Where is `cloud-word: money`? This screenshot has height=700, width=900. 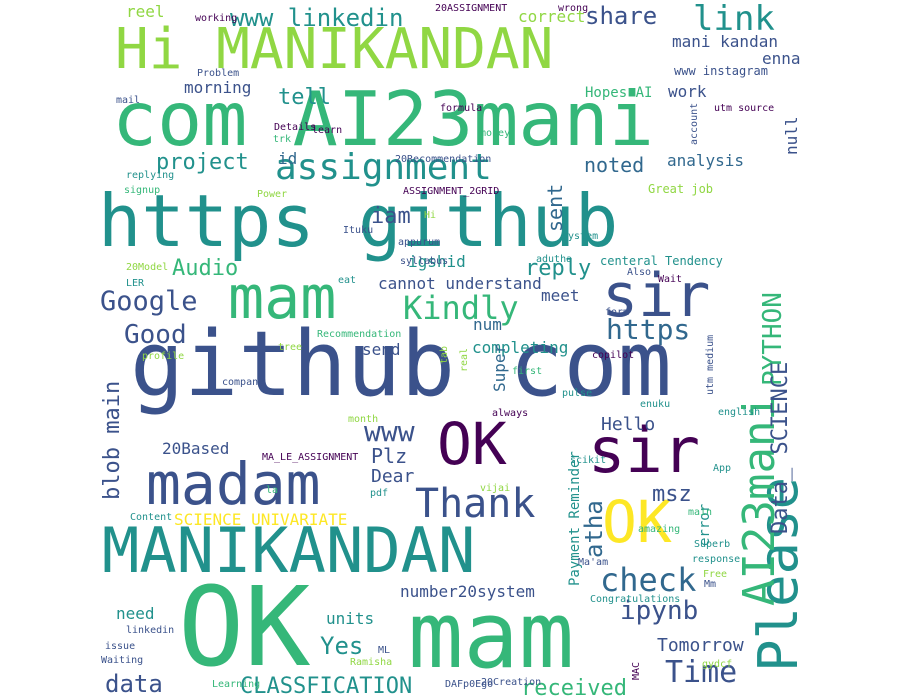 cloud-word: money is located at coordinates (495, 133).